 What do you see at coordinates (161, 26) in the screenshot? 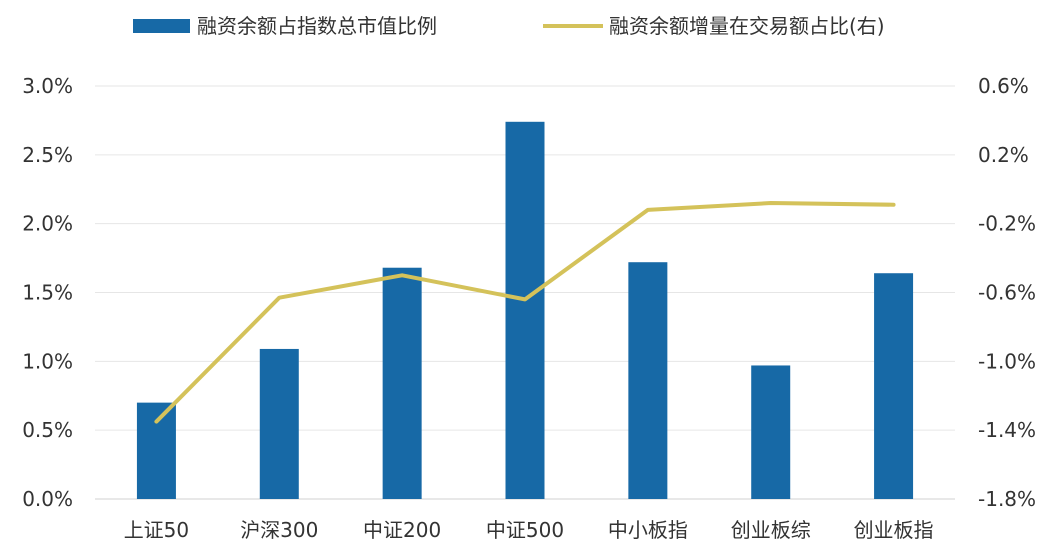
I see `legend-swatch-bar` at bounding box center [161, 26].